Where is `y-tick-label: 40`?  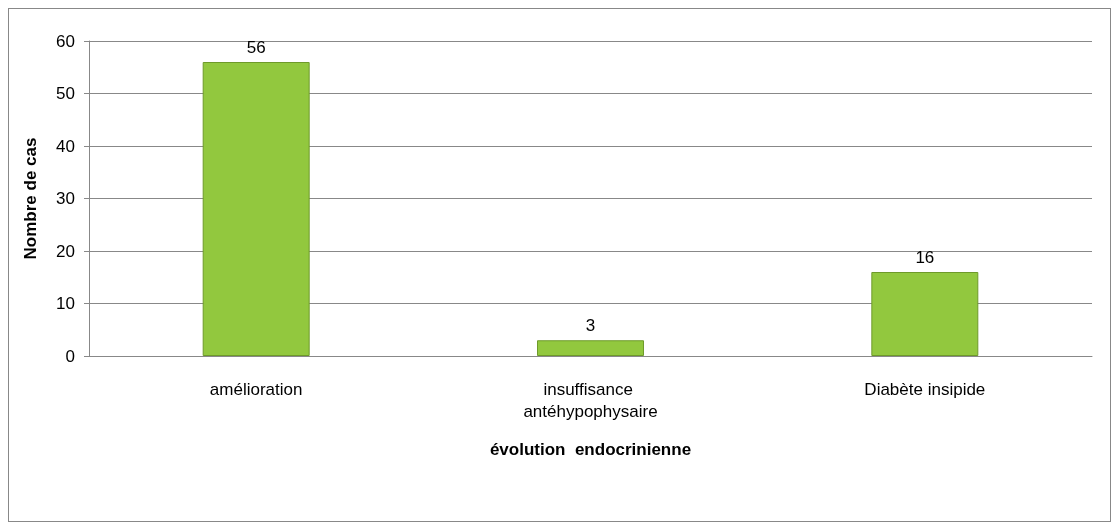 y-tick-label: 40 is located at coordinates (65, 146).